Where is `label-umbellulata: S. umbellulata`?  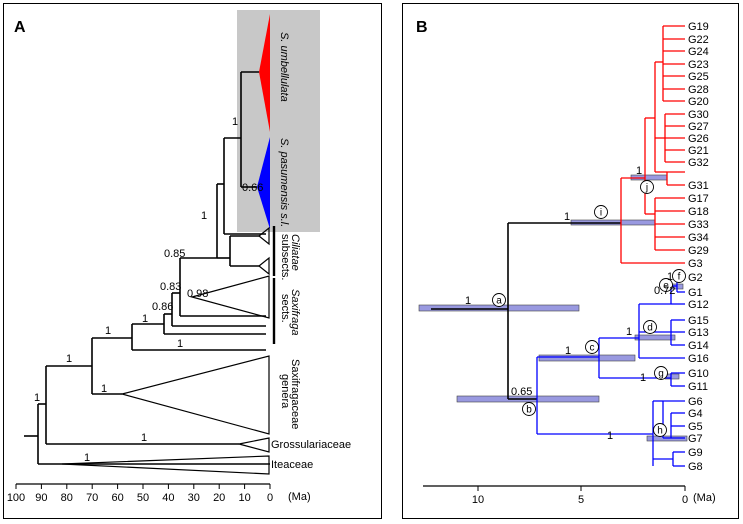 label-umbellulata: S. umbellulata is located at coordinates (284, 67).